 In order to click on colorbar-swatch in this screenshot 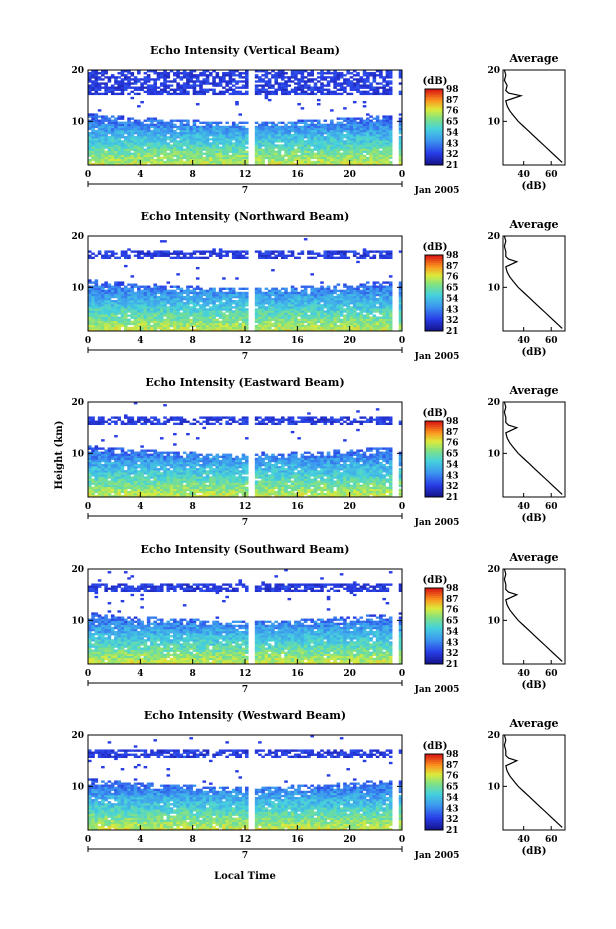, I will do `click(434, 162)`.